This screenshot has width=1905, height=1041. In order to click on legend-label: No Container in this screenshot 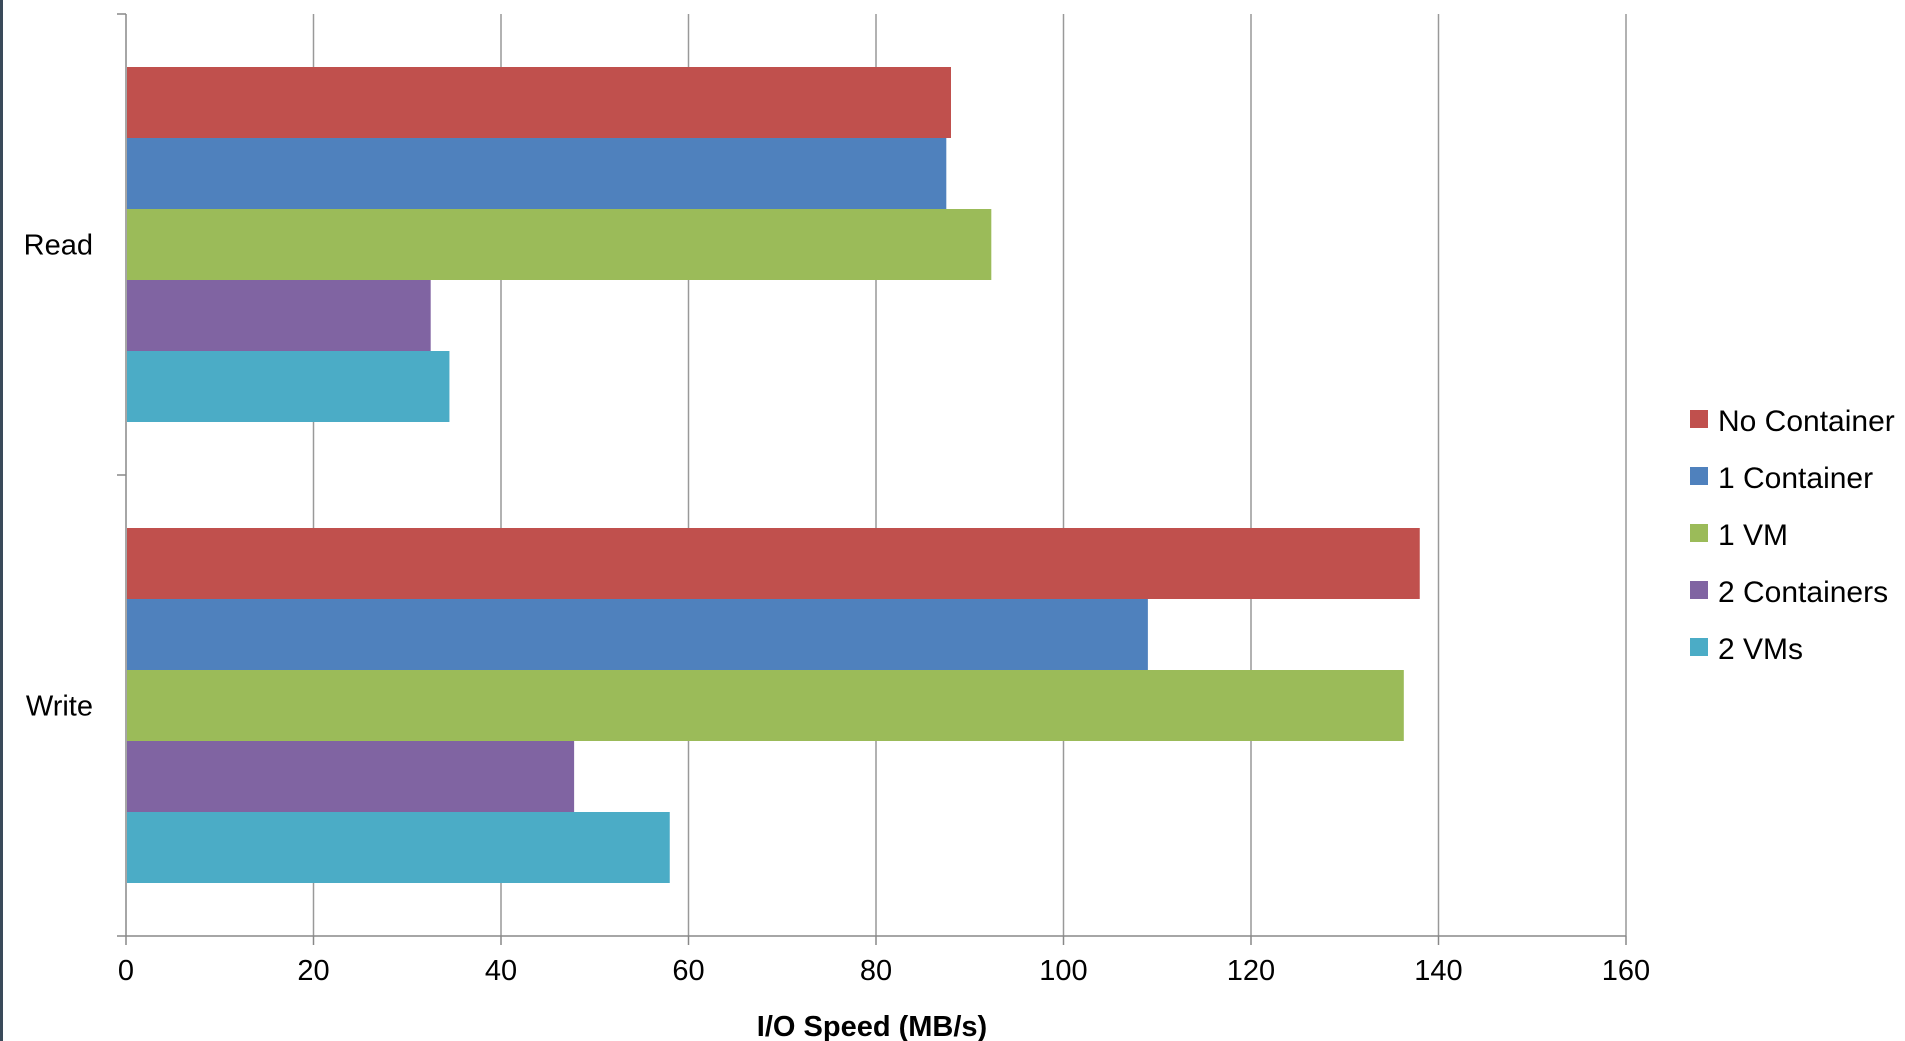, I will do `click(1806, 421)`.